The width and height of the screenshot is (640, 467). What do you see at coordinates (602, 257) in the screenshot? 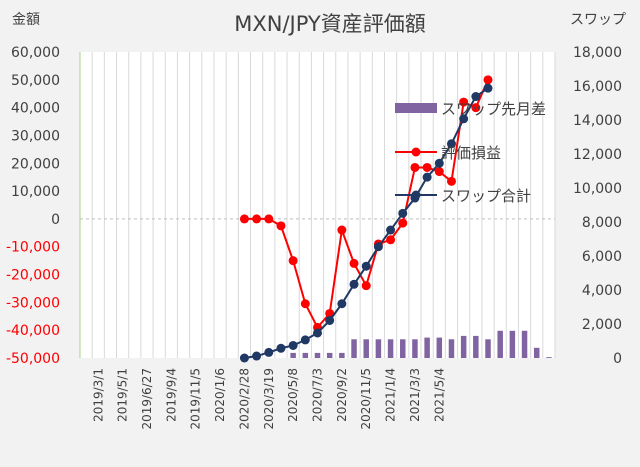
I see `right-tick-label: 6,000` at bounding box center [602, 257].